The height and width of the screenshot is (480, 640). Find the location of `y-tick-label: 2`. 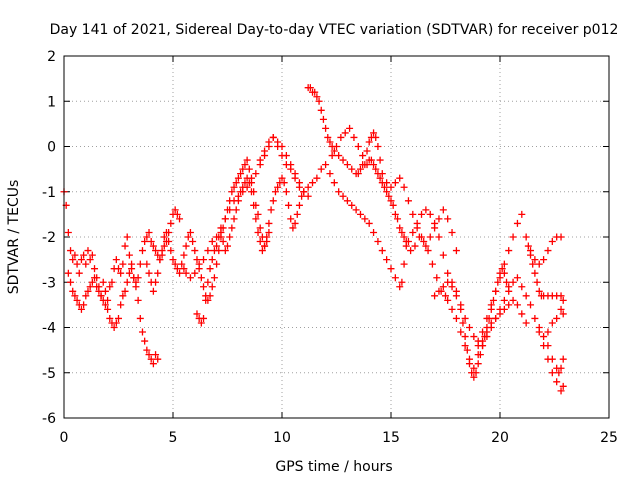

y-tick-label: 2 is located at coordinates (51, 57).